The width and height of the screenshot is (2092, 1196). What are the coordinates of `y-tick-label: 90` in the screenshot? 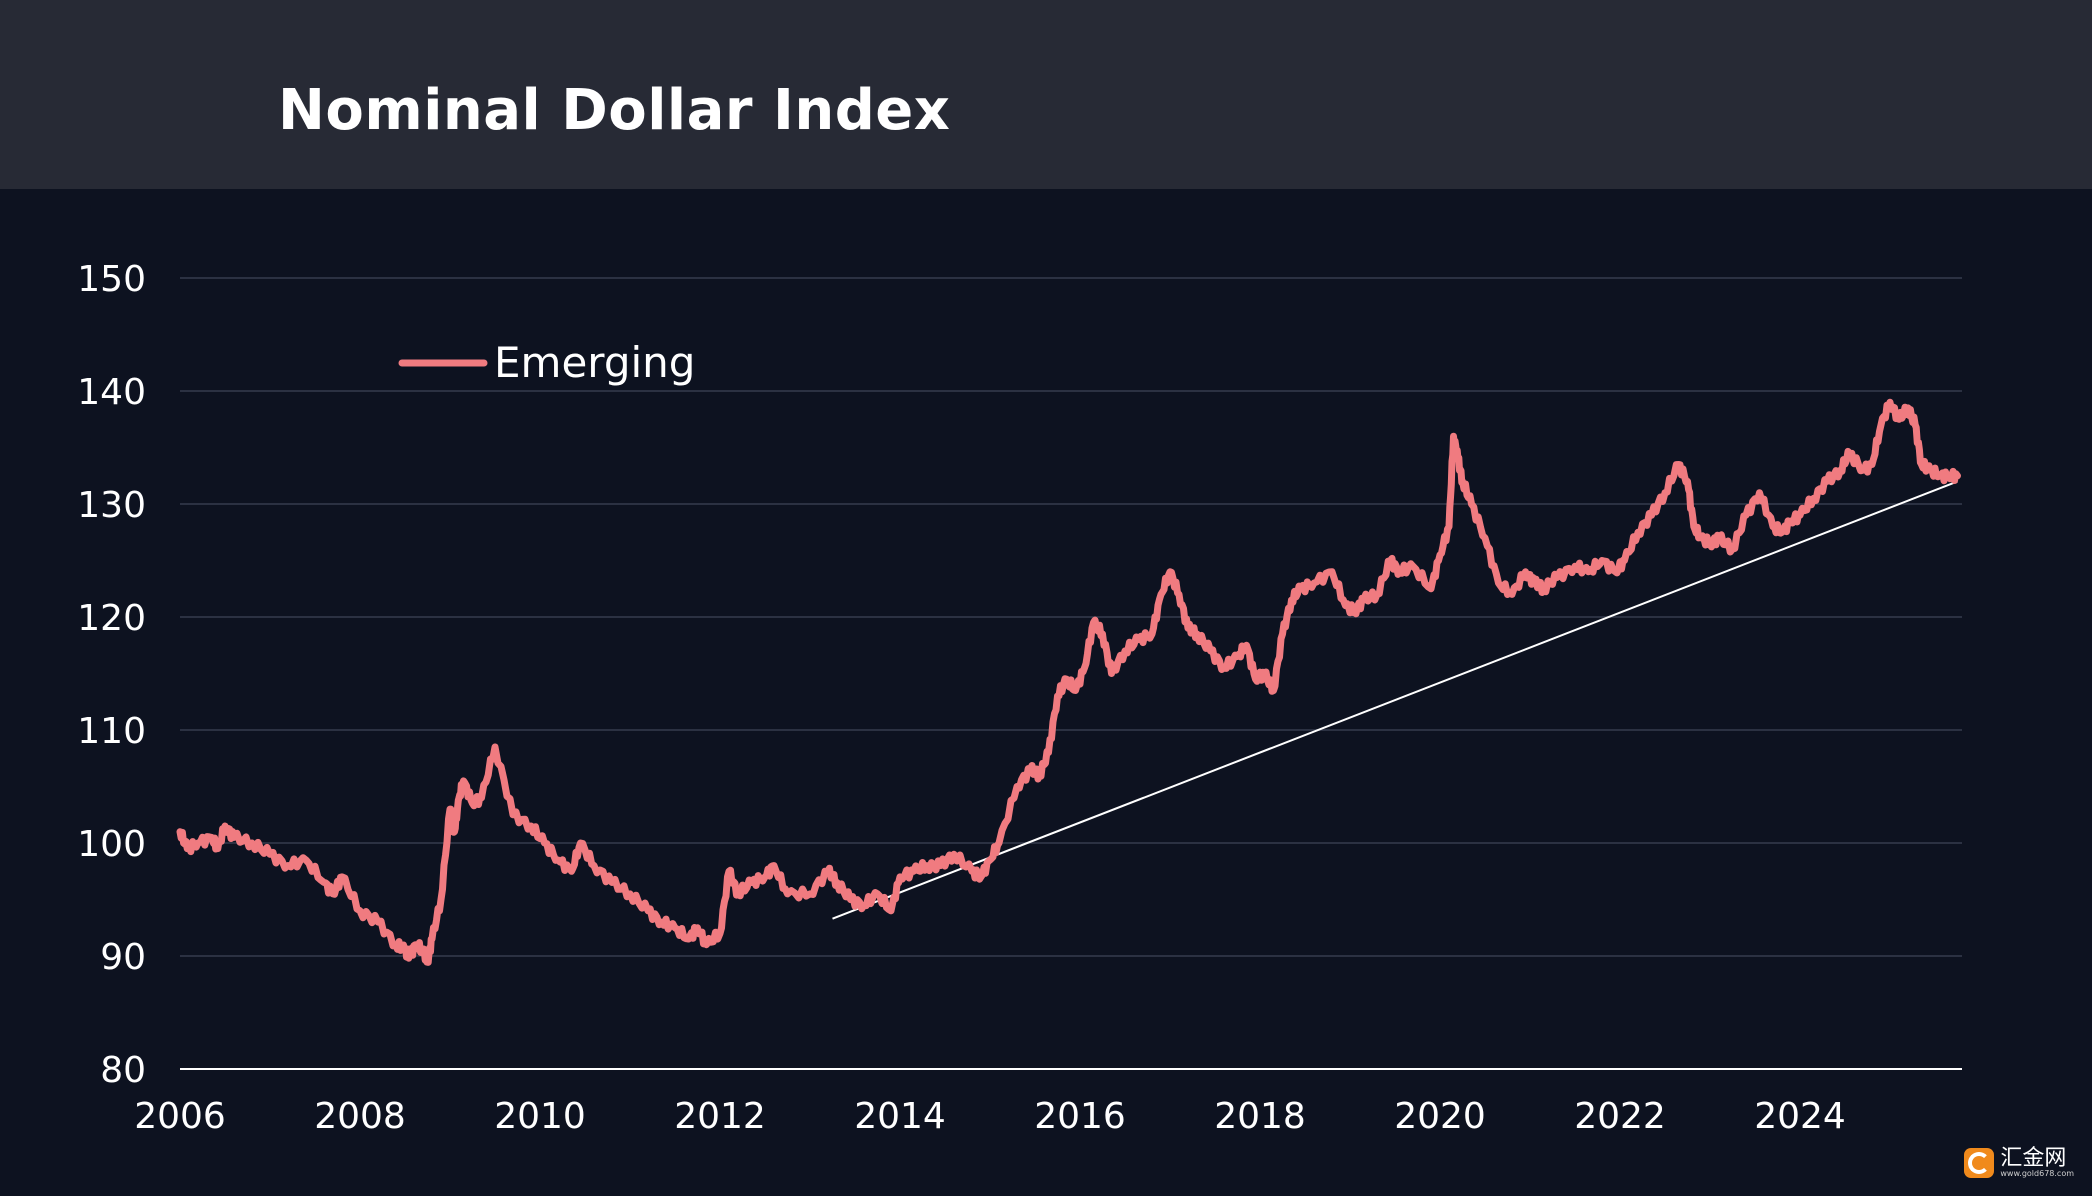 It's located at (123, 957).